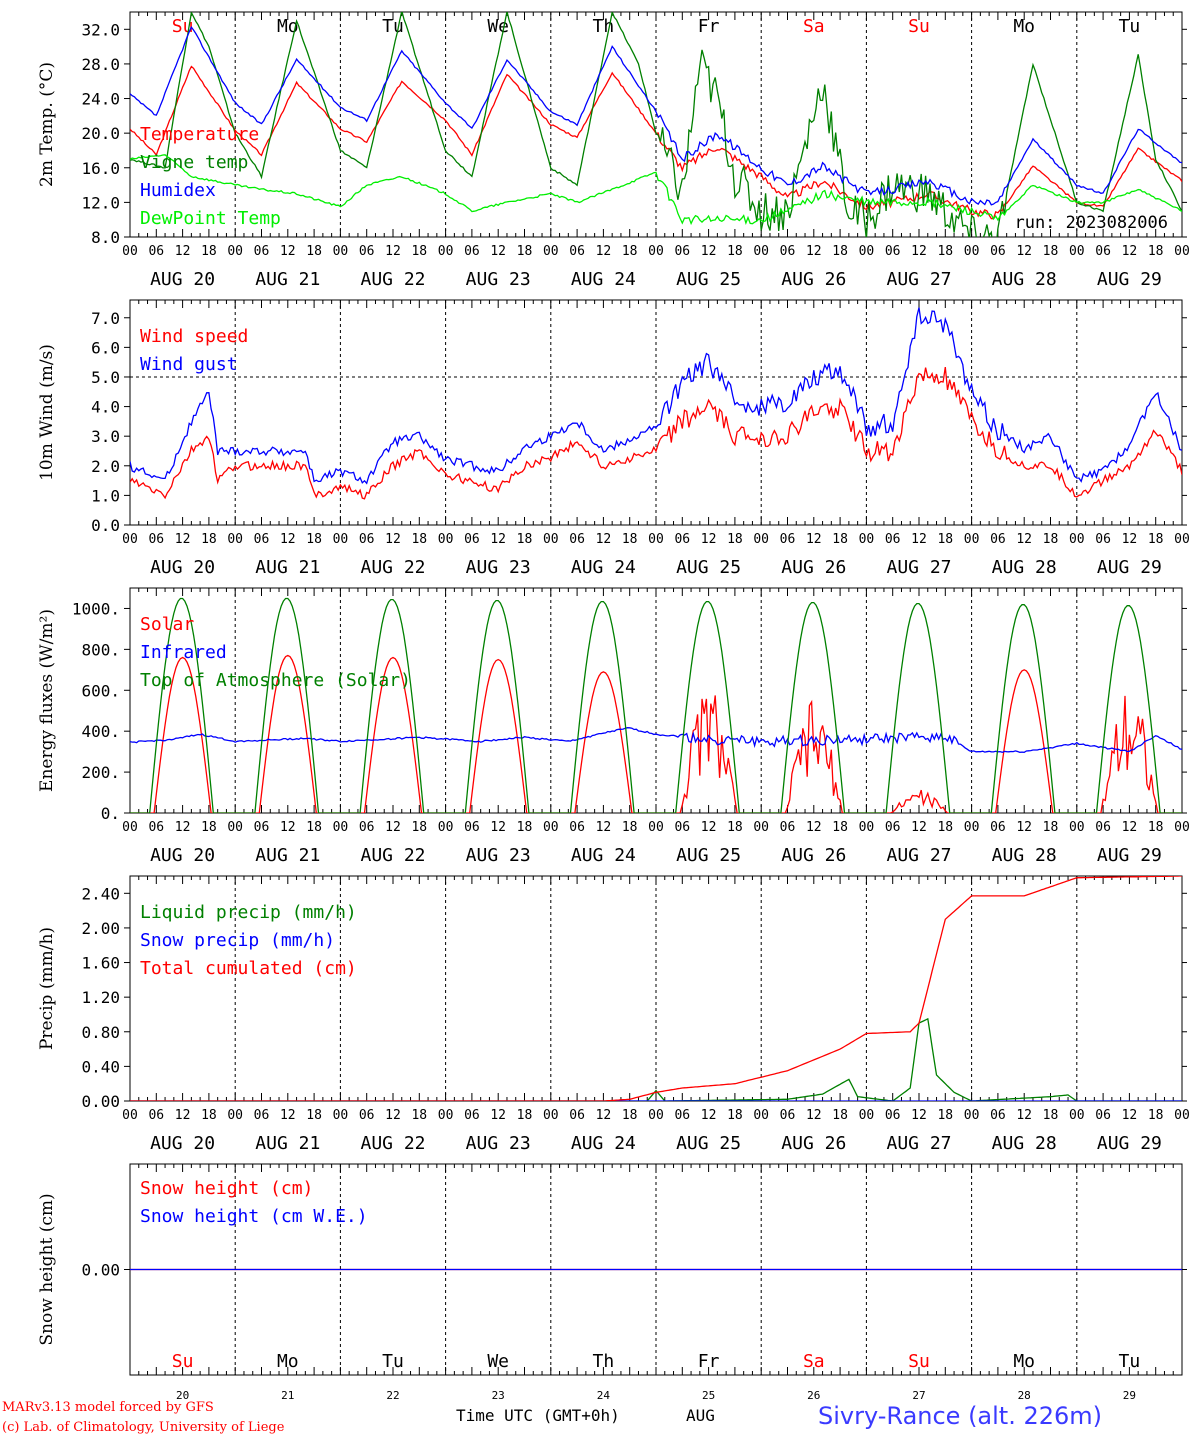  What do you see at coordinates (100, 893) in the screenshot?
I see `y-tick-label: 2.40` at bounding box center [100, 893].